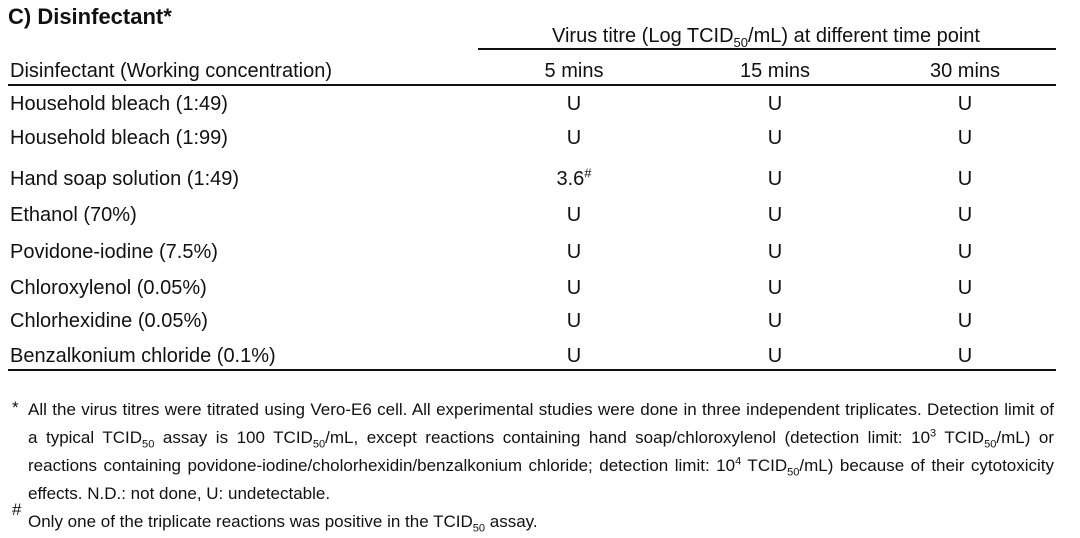 The height and width of the screenshot is (538, 1080). I want to click on text-run: Benzalkonium chloride (0.1%), so click(143, 356).